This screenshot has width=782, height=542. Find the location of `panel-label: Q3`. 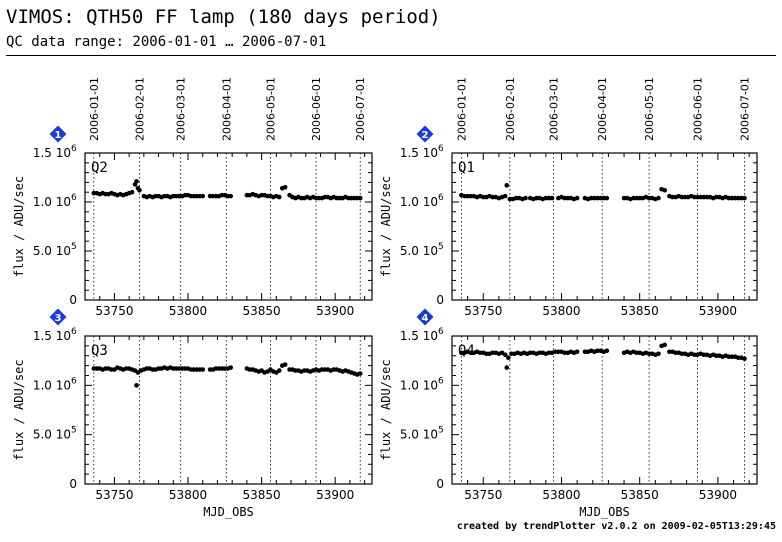

panel-label: Q3 is located at coordinates (99, 351).